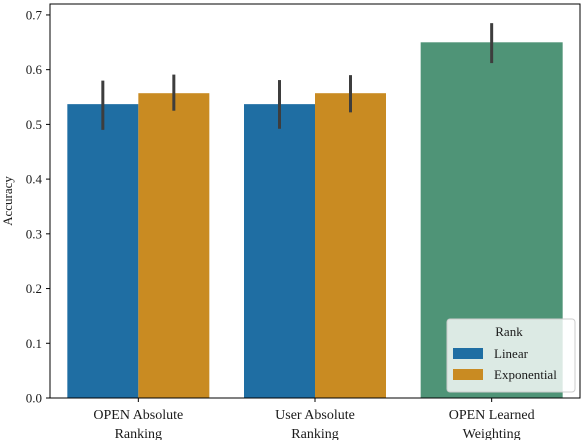 The height and width of the screenshot is (445, 582). I want to click on legend-label-linear: Linear, so click(511, 353).